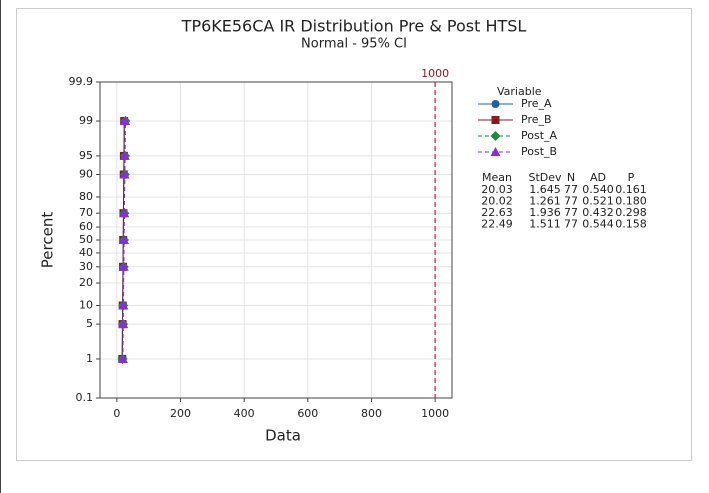 This screenshot has height=493, width=709. What do you see at coordinates (536, 103) in the screenshot?
I see `legend-label: Pre_A` at bounding box center [536, 103].